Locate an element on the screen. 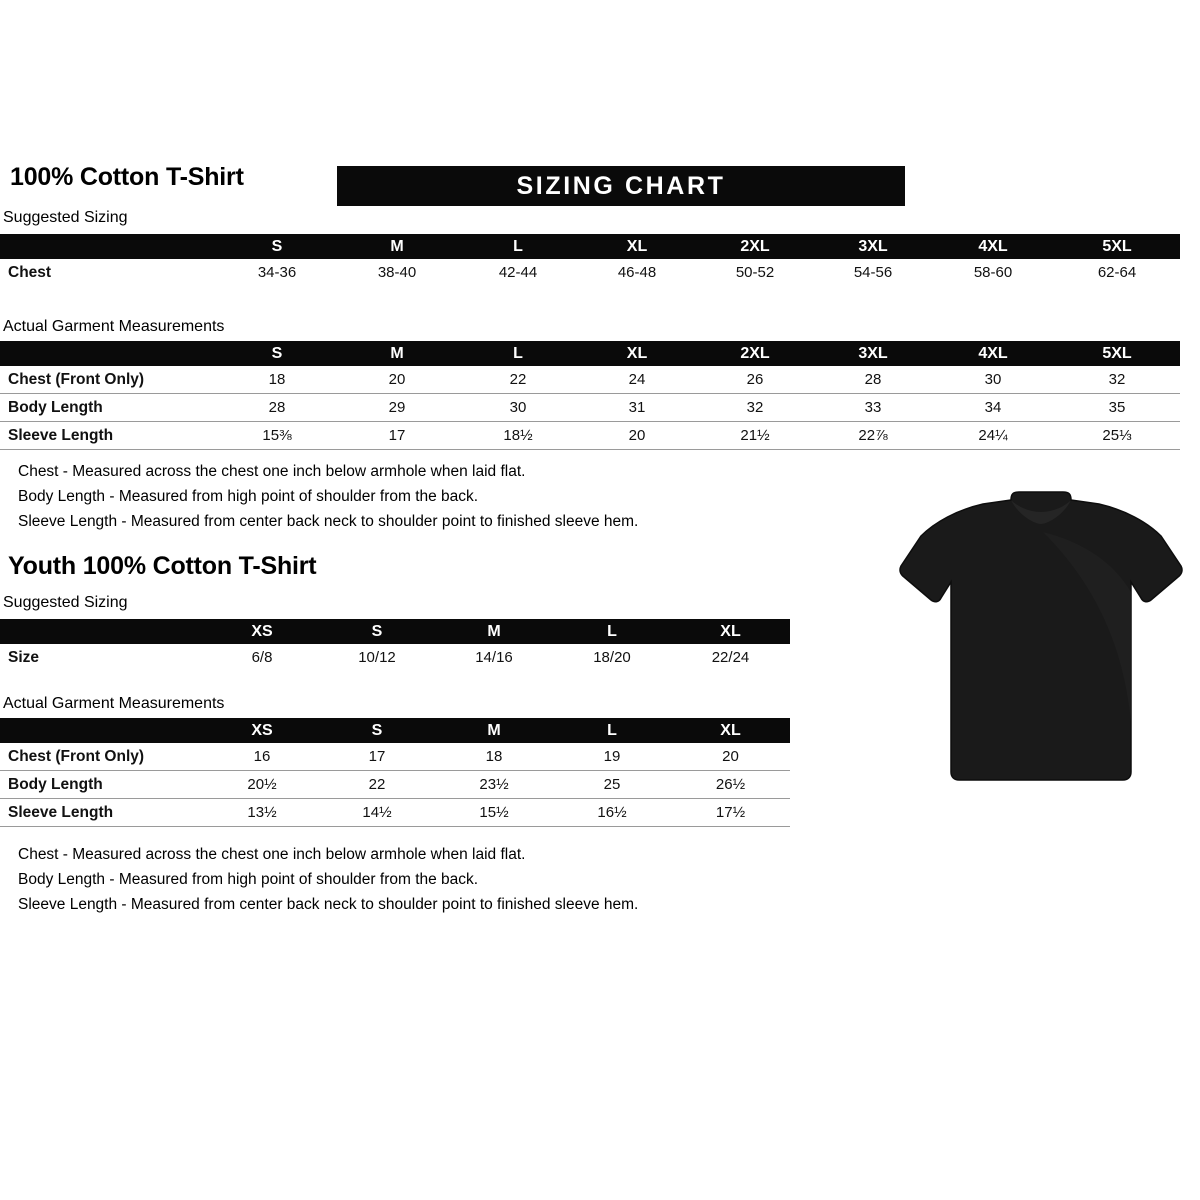 Image resolution: width=1200 pixels, height=1200 pixels. table-cell: 35 is located at coordinates (1117, 407).